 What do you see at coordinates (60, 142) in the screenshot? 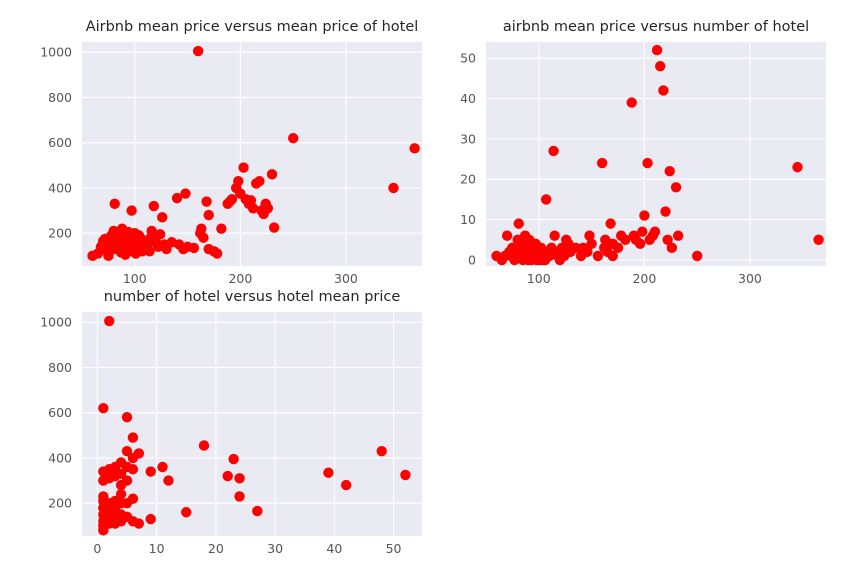
I see `y-tick-label: 600` at bounding box center [60, 142].